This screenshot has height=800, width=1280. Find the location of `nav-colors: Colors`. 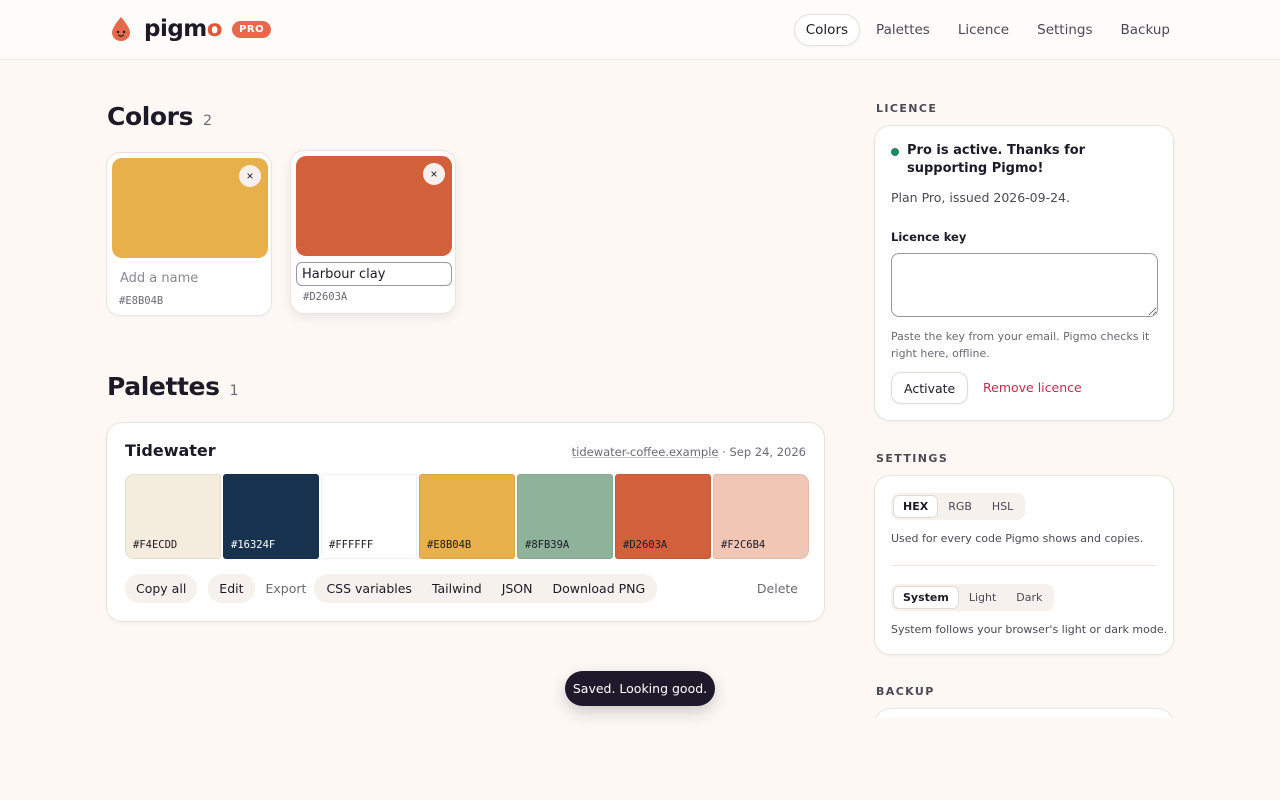

nav-colors: Colors is located at coordinates (827, 30).